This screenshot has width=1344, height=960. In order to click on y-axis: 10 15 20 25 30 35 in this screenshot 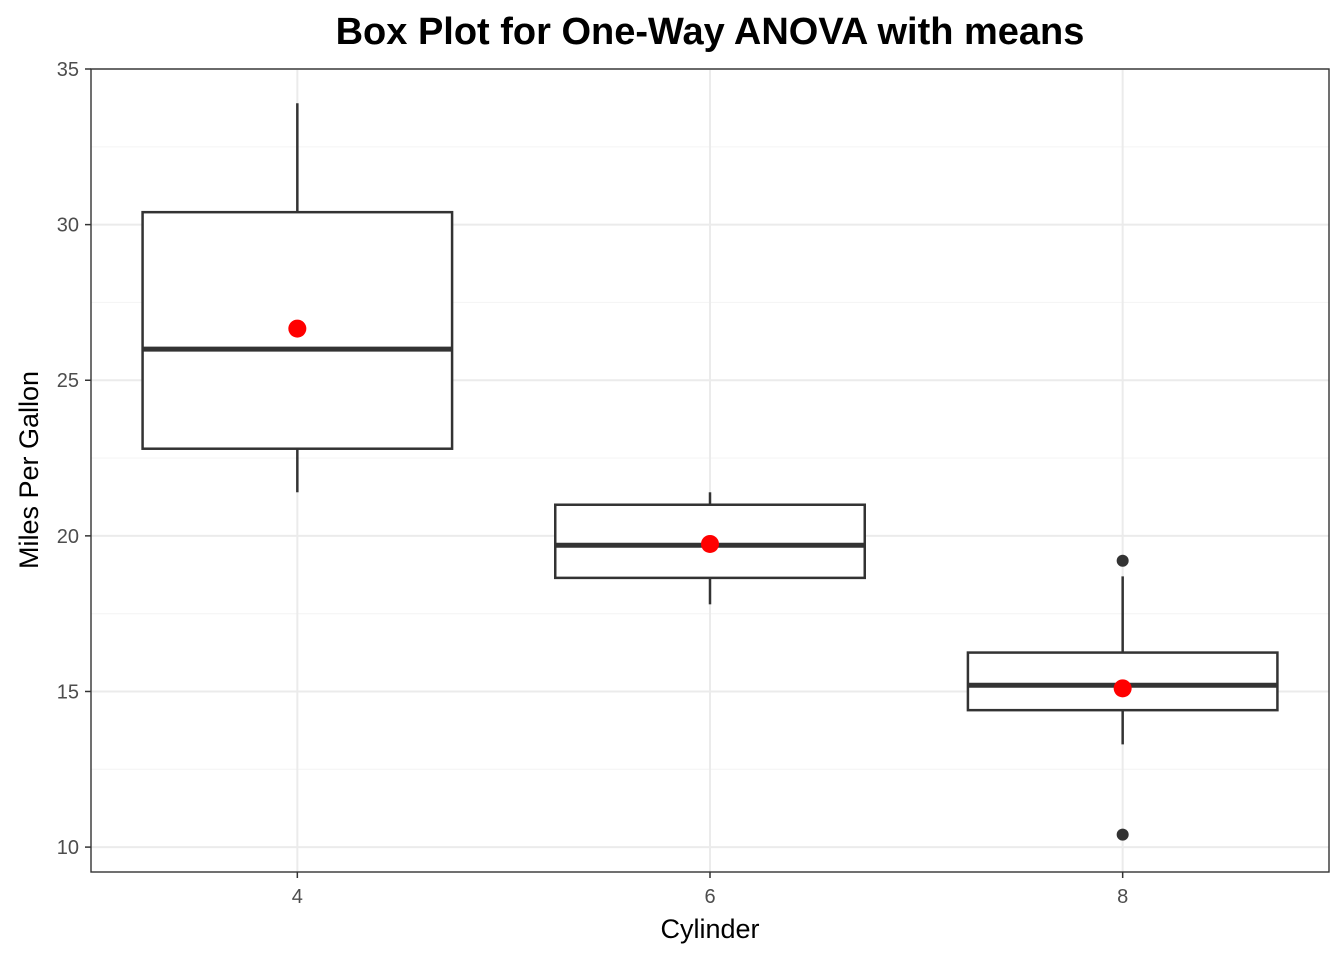, I will do `click(74, 459)`.